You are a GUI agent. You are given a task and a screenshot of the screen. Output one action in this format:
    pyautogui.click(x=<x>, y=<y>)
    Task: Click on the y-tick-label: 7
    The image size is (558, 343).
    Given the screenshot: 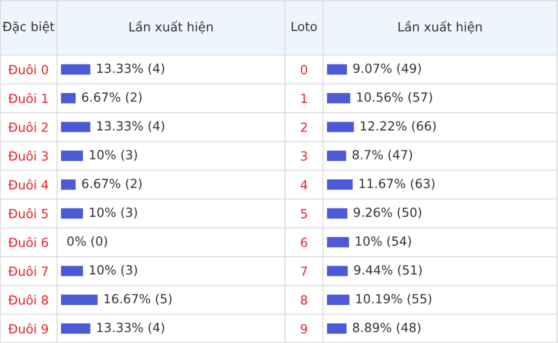 What is the action you would take?
    pyautogui.click(x=304, y=271)
    